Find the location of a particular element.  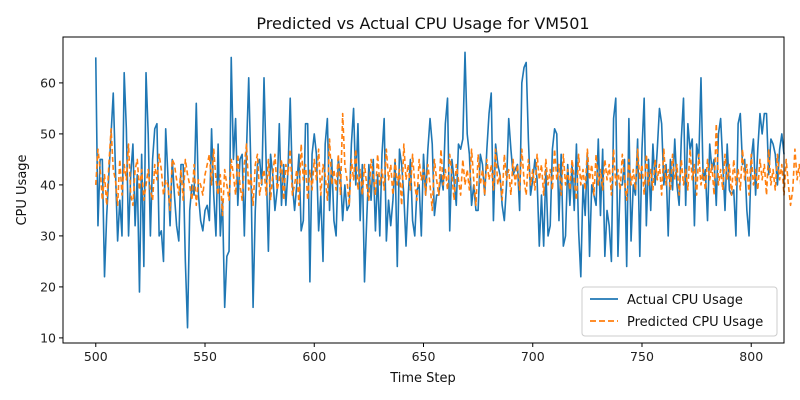

y-tick-label: 40 is located at coordinates (48, 184).